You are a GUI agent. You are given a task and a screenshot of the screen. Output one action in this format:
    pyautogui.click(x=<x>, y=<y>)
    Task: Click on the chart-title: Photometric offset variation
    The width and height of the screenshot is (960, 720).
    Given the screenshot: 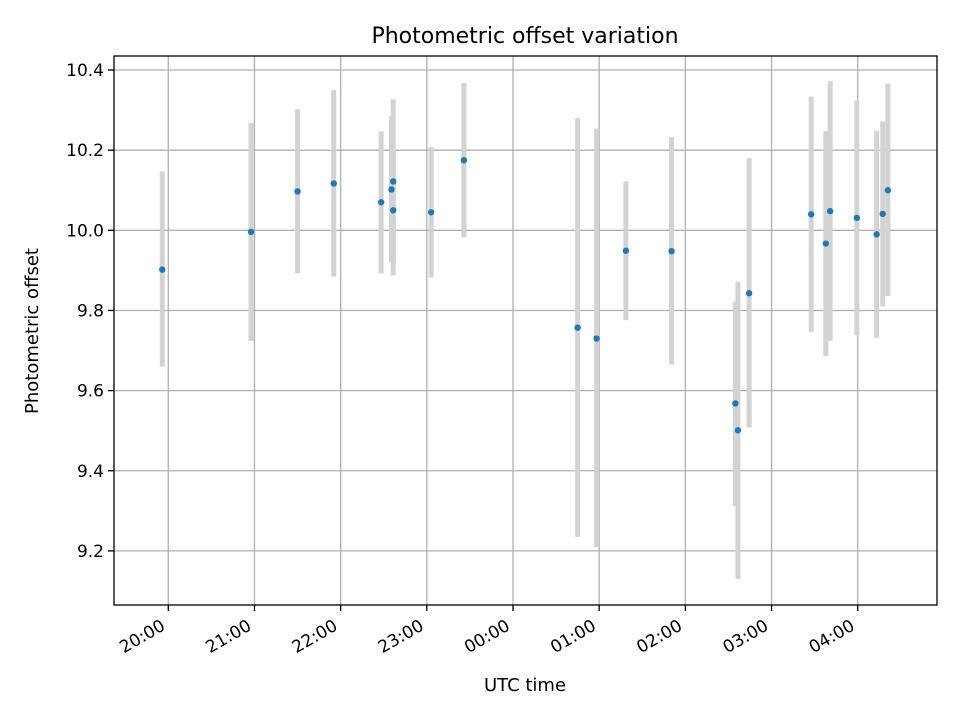 What is the action you would take?
    pyautogui.click(x=524, y=36)
    